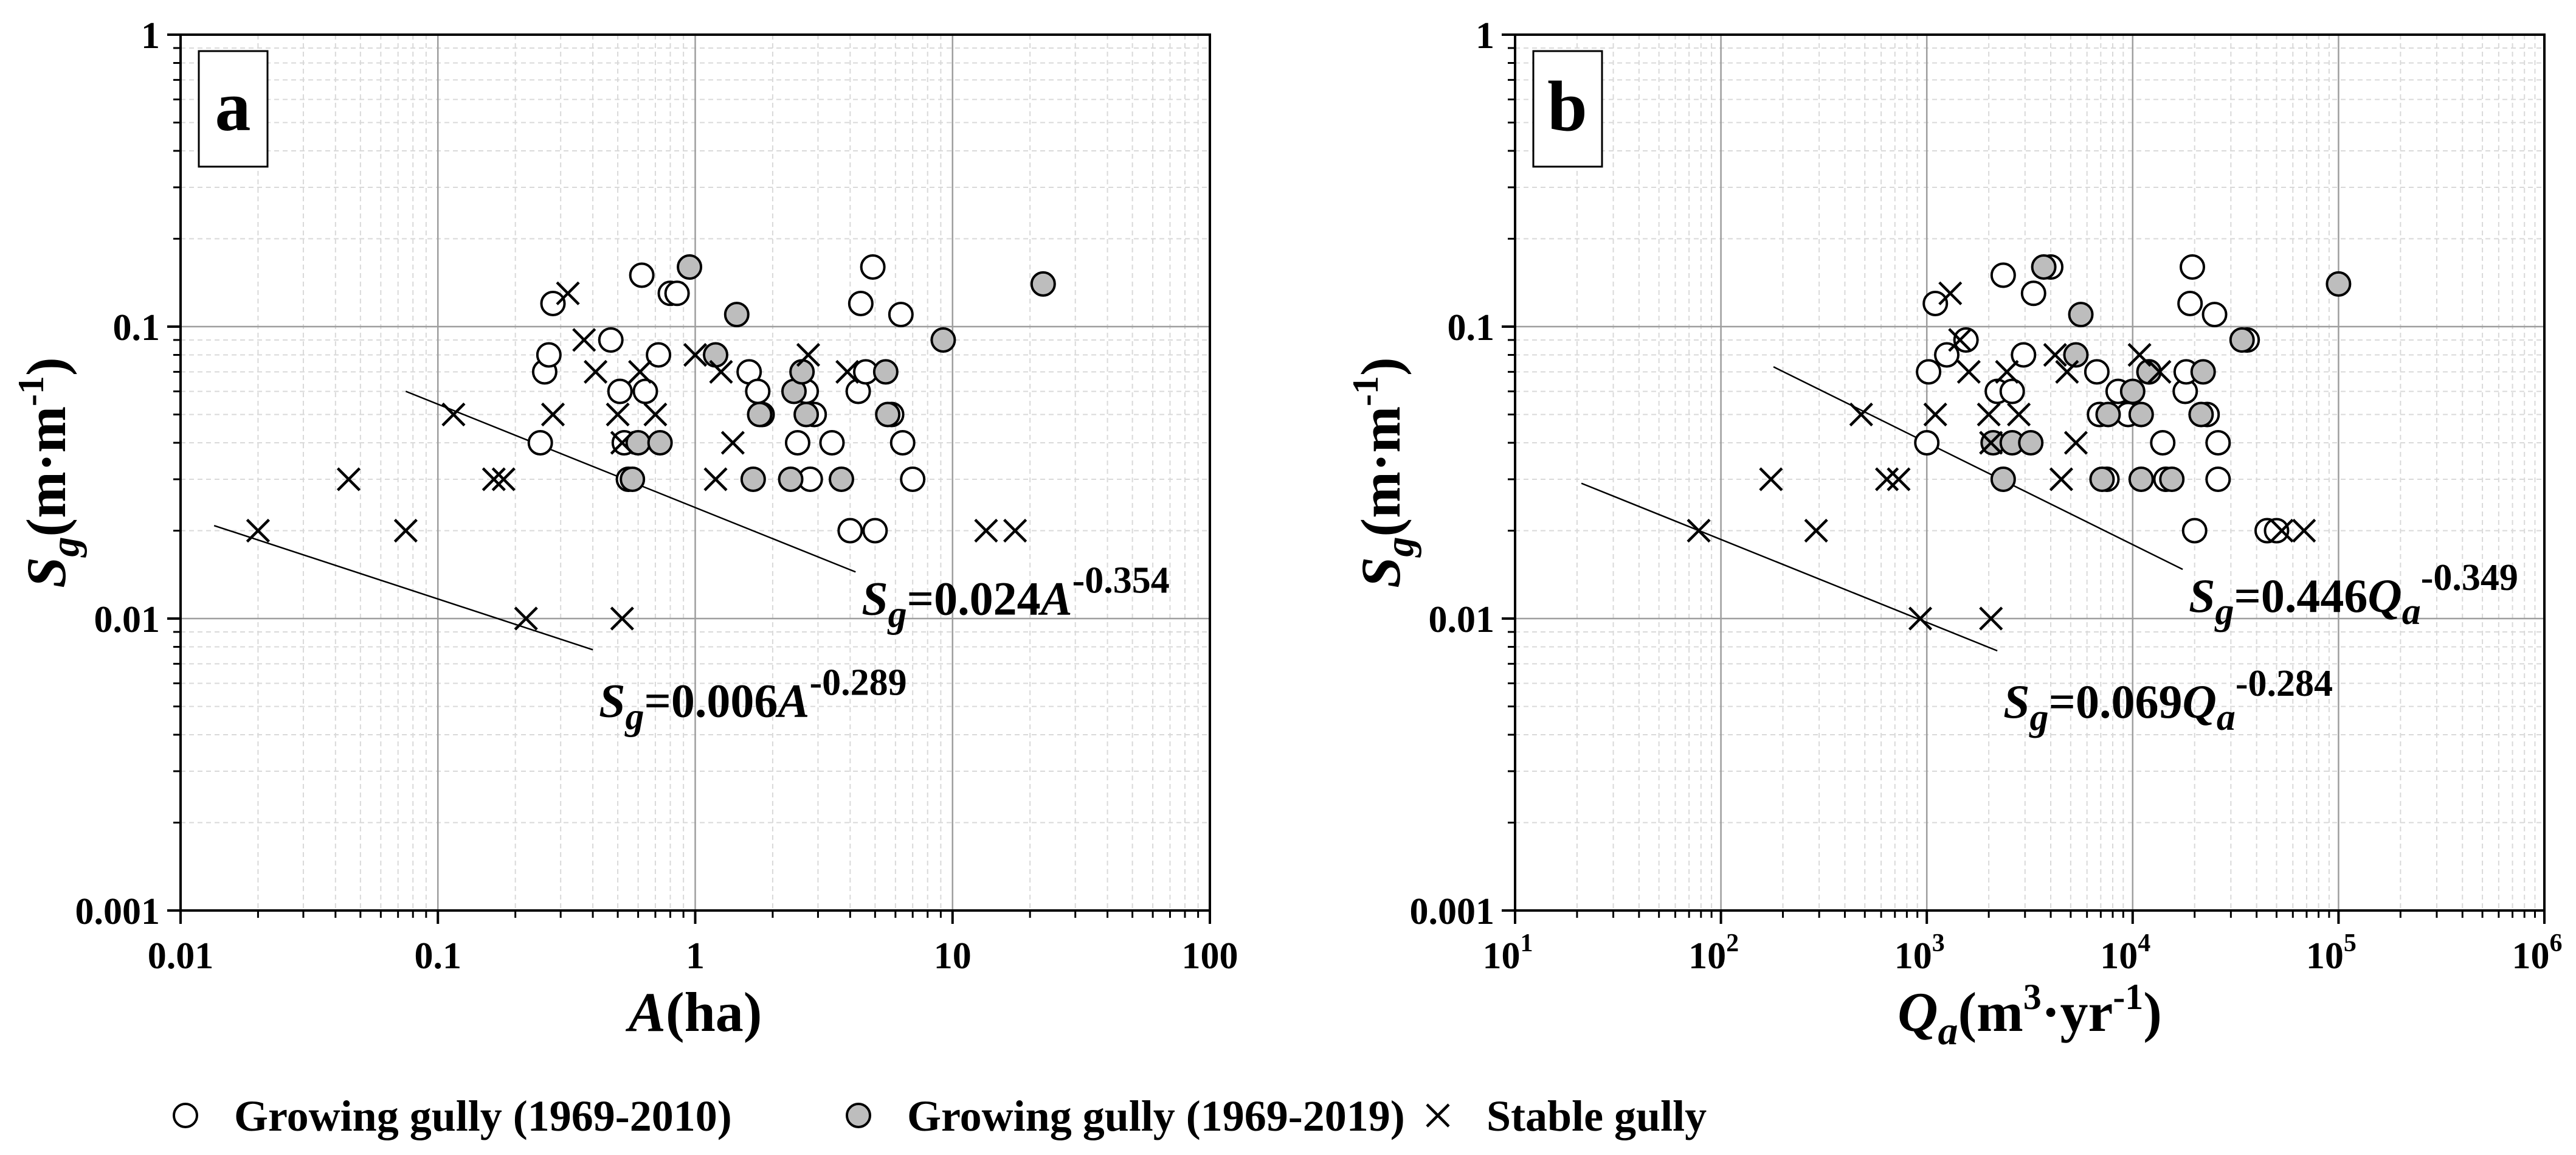 The height and width of the screenshot is (1155, 2576). What do you see at coordinates (1978, 468) in the screenshot?
I see `fit-line-growing` at bounding box center [1978, 468].